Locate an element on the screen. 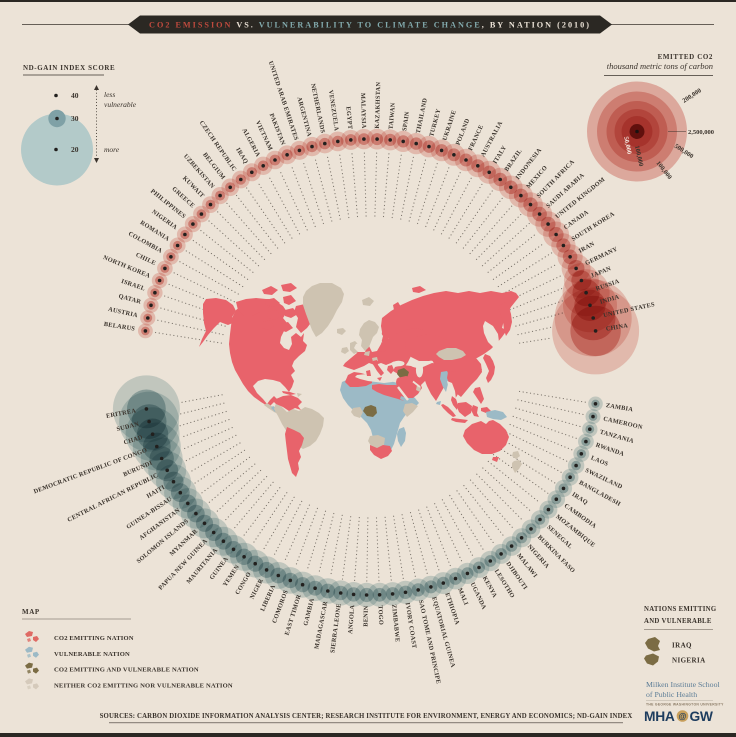 The height and width of the screenshot is (737, 736). svg-text: MAP is located at coordinates (31, 612).